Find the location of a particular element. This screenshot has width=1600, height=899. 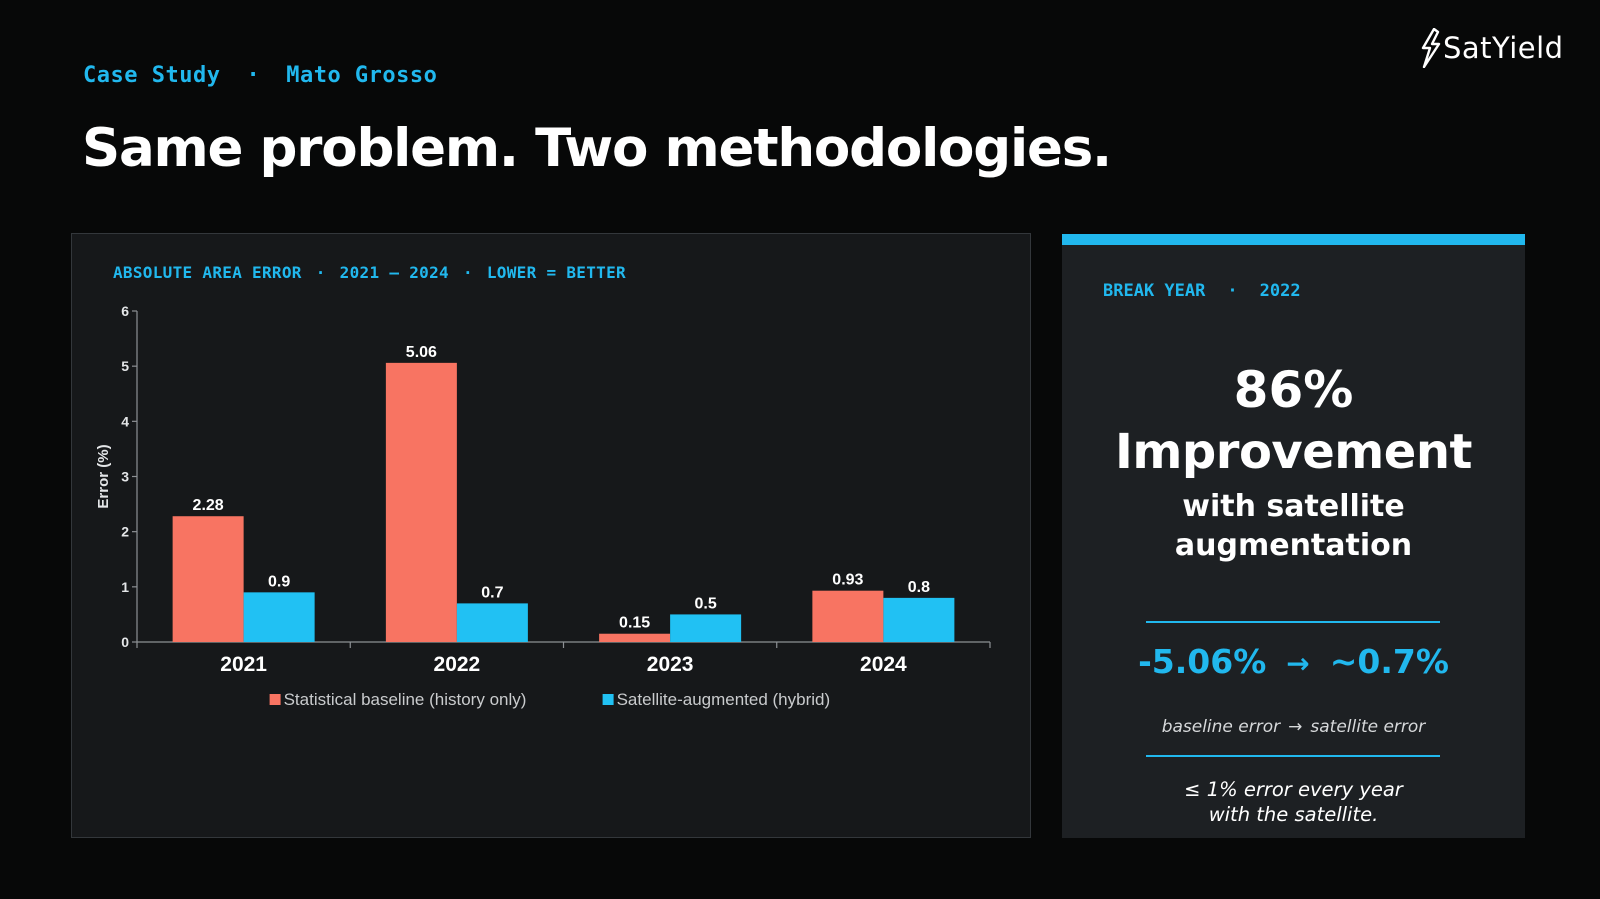

y-tick-label: 6 is located at coordinates (125, 311).